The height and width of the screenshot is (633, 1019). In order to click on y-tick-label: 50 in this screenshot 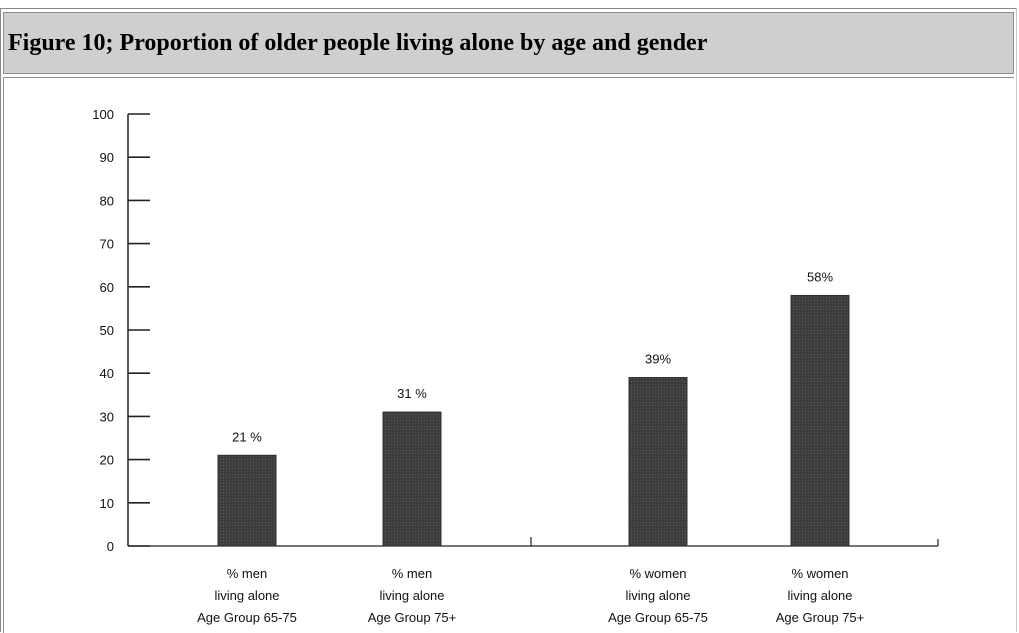, I will do `click(107, 330)`.